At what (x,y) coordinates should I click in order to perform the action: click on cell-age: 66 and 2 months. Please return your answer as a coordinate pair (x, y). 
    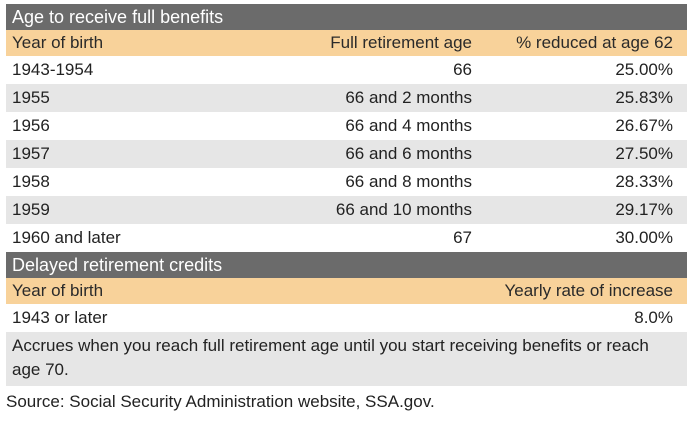
    Looking at the image, I should click on (408, 97).